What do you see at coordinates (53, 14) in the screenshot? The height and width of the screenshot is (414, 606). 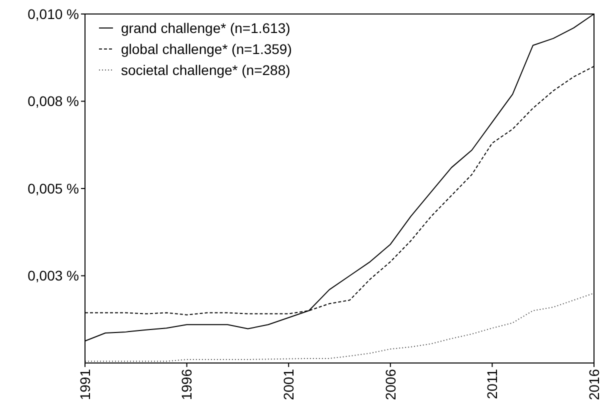 I see `y-tick-label: 0,010 %` at bounding box center [53, 14].